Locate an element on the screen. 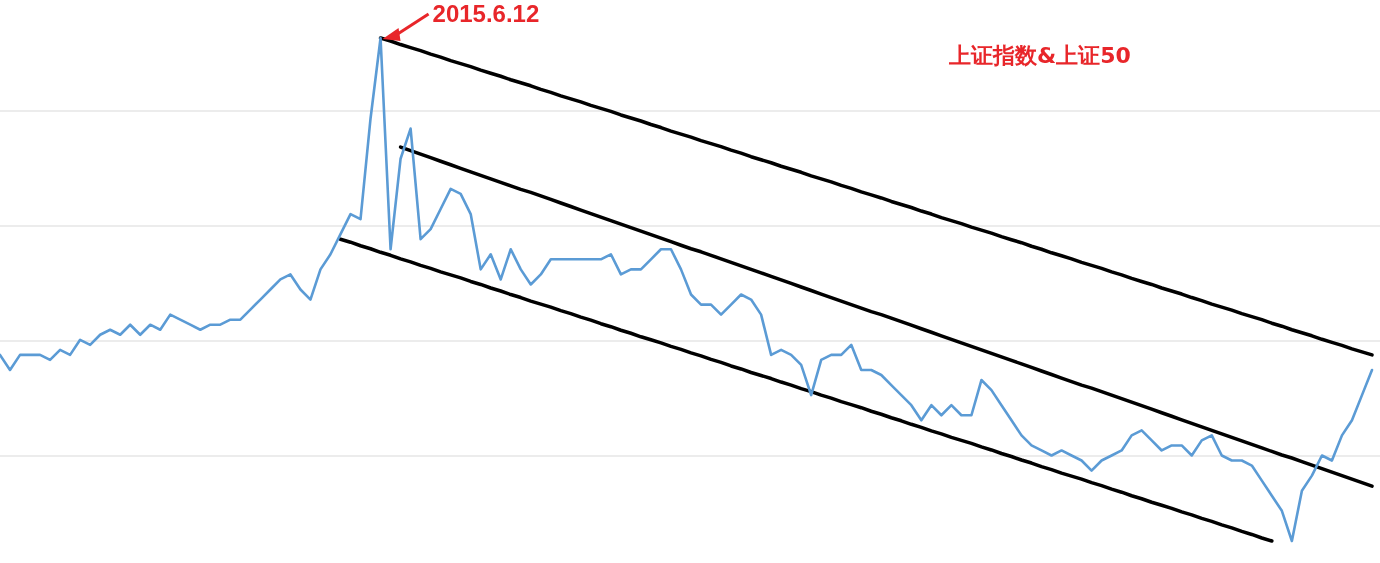 This screenshot has width=1380, height=563. text: 2015.6.12 is located at coordinates (486, 13).